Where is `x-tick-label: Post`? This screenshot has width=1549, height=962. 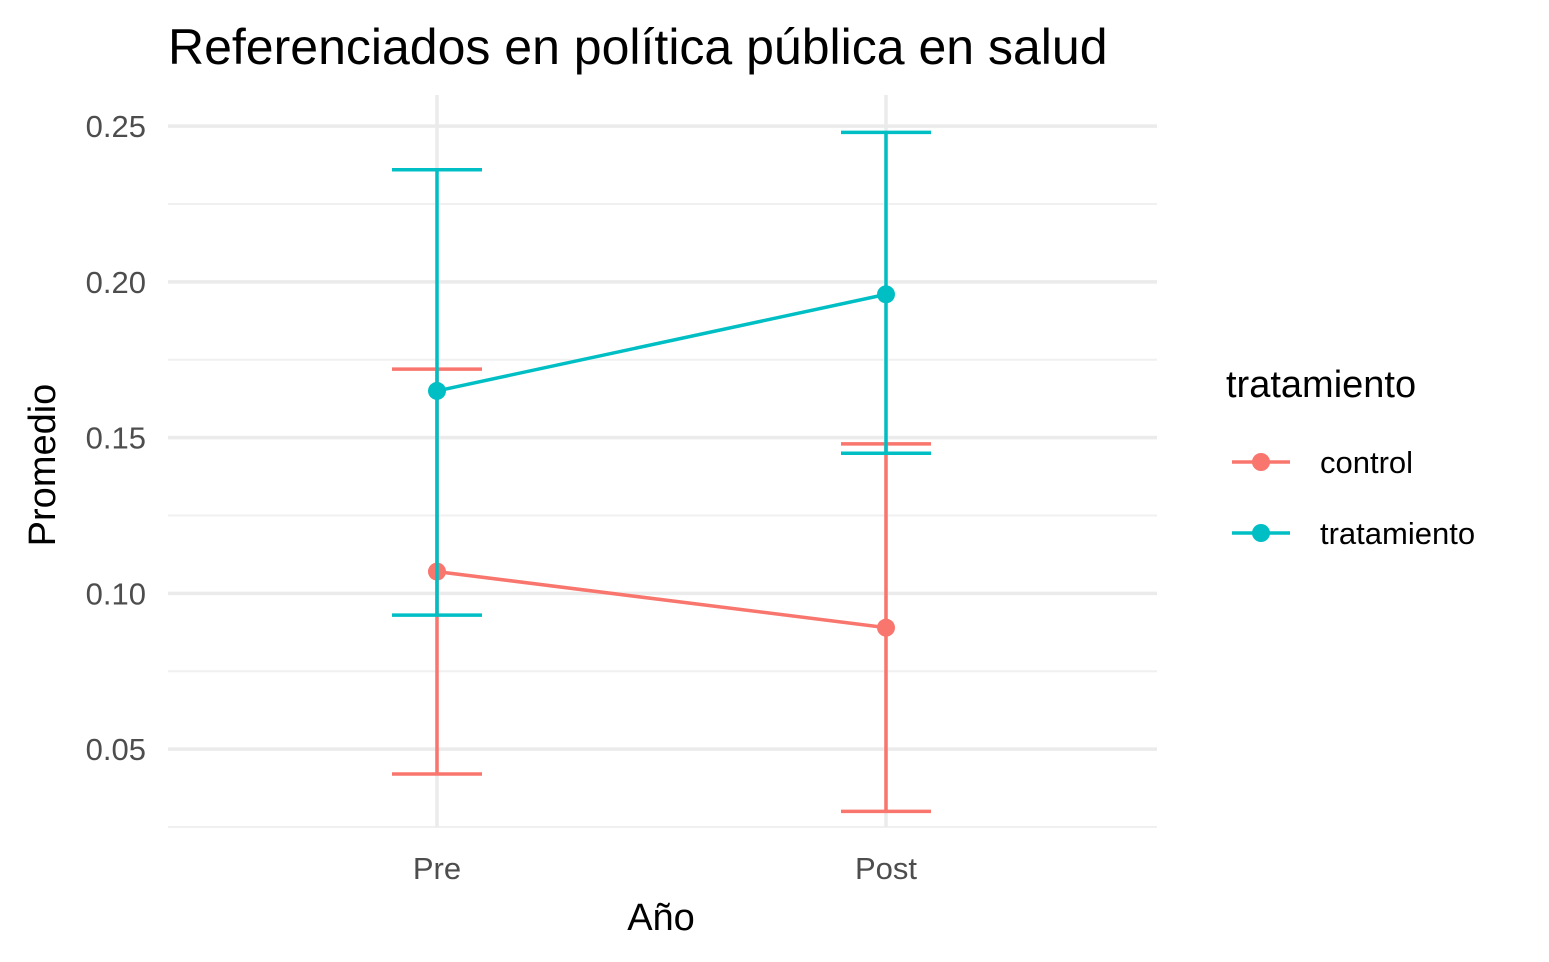 x-tick-label: Post is located at coordinates (886, 868).